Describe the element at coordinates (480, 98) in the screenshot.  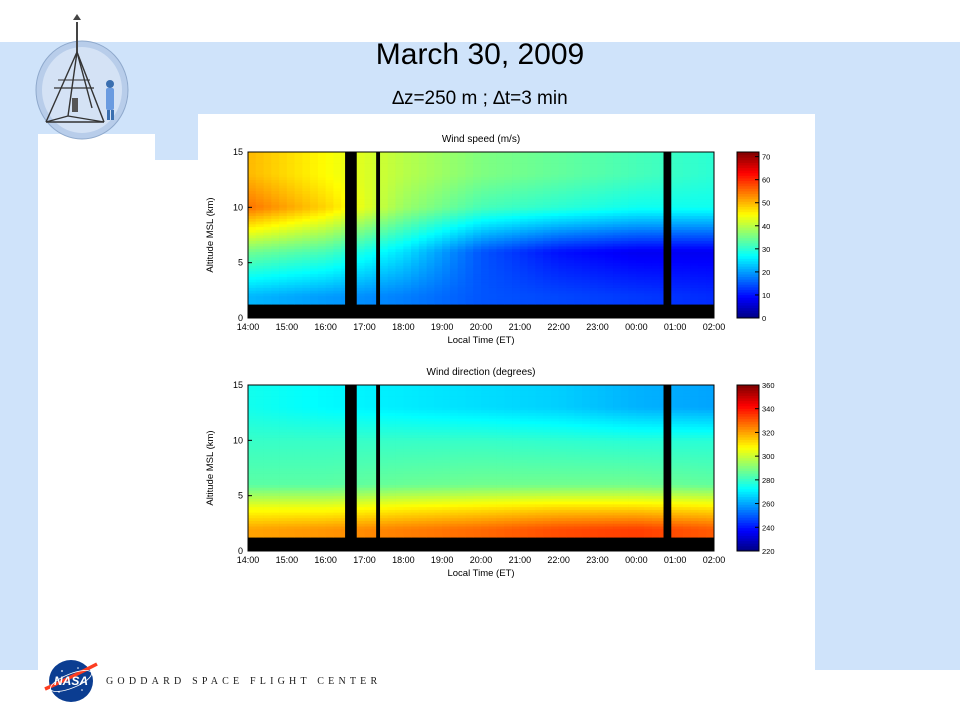
I see `slide-subtitle: ∆z=250 m ; ∆t=3 min` at that location.